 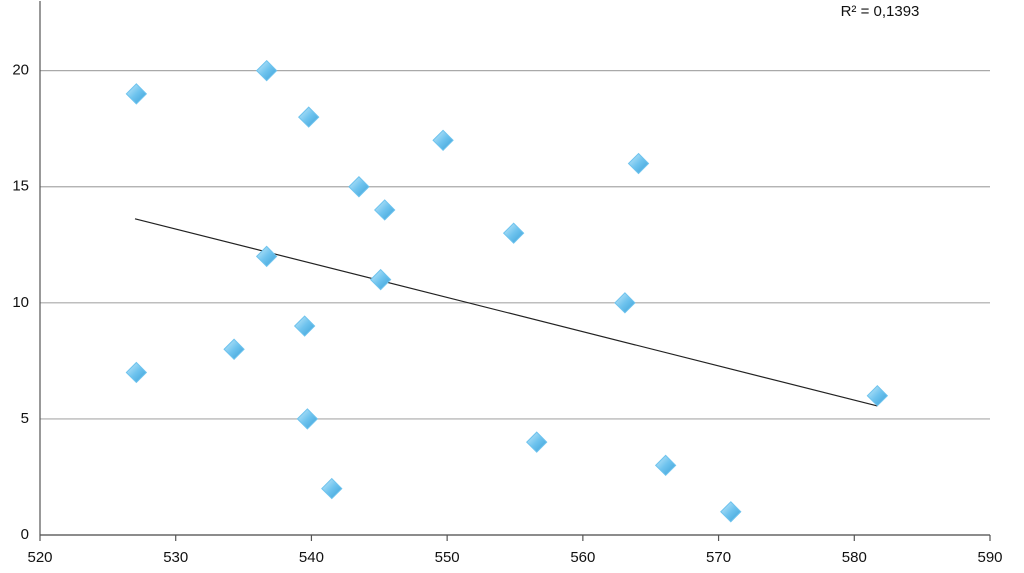 What do you see at coordinates (20, 186) in the screenshot?
I see `y-tick-label: 15` at bounding box center [20, 186].